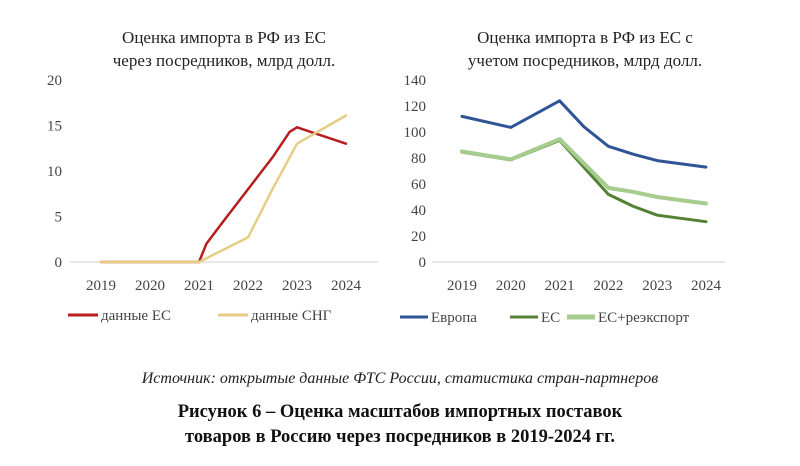  Describe the element at coordinates (585, 37) in the screenshot. I see `right-chart-title-line-1: Оценка импорта в РФ из ЕС с` at that location.